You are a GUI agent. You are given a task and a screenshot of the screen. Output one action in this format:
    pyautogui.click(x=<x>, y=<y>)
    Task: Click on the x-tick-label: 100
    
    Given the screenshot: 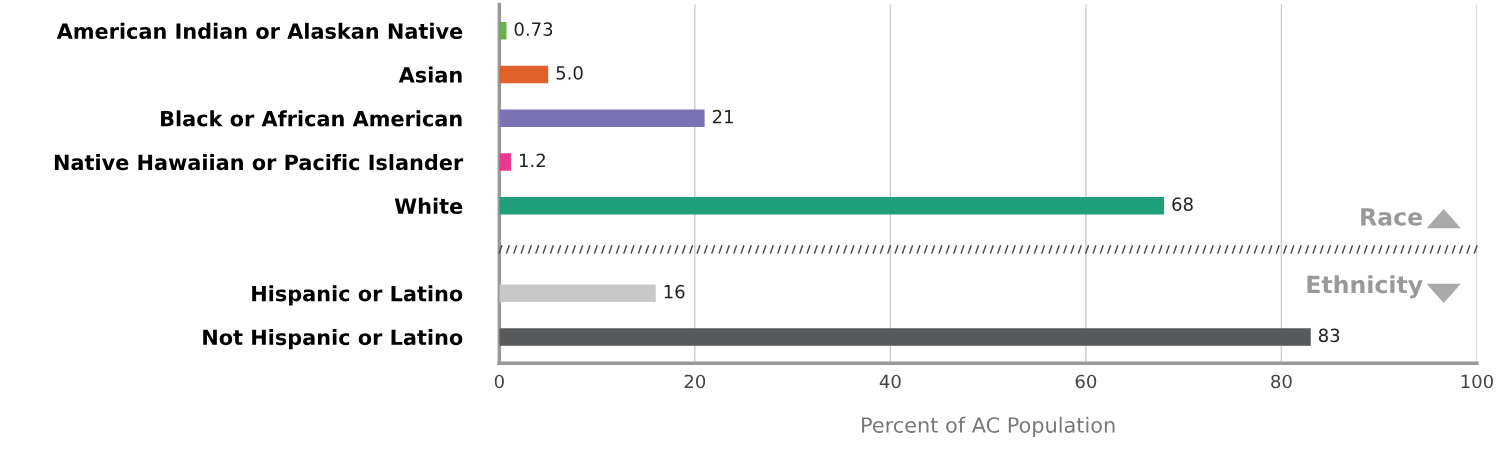 What is the action you would take?
    pyautogui.click(x=1477, y=381)
    